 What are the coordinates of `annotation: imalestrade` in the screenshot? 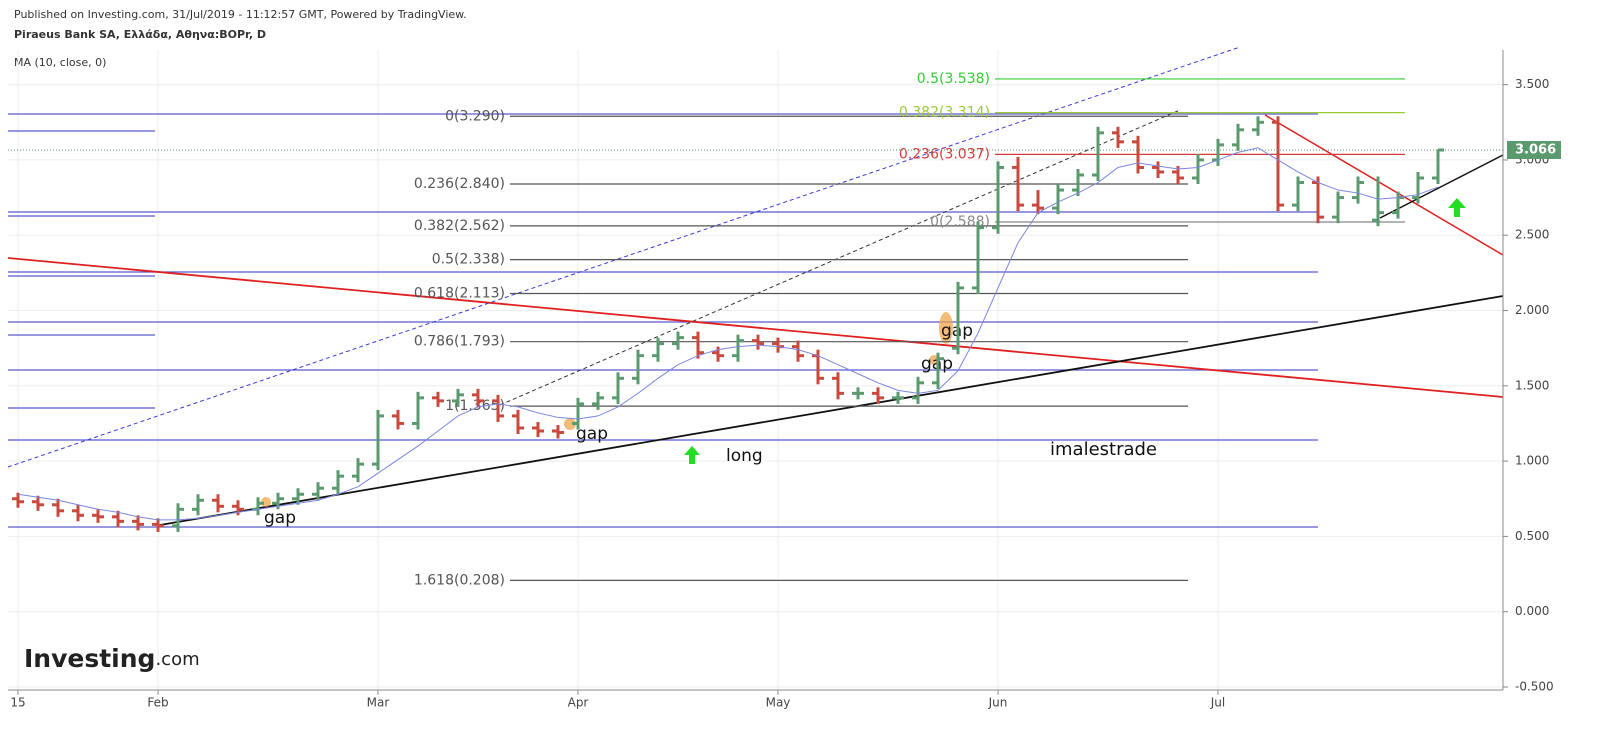 It's located at (1103, 449).